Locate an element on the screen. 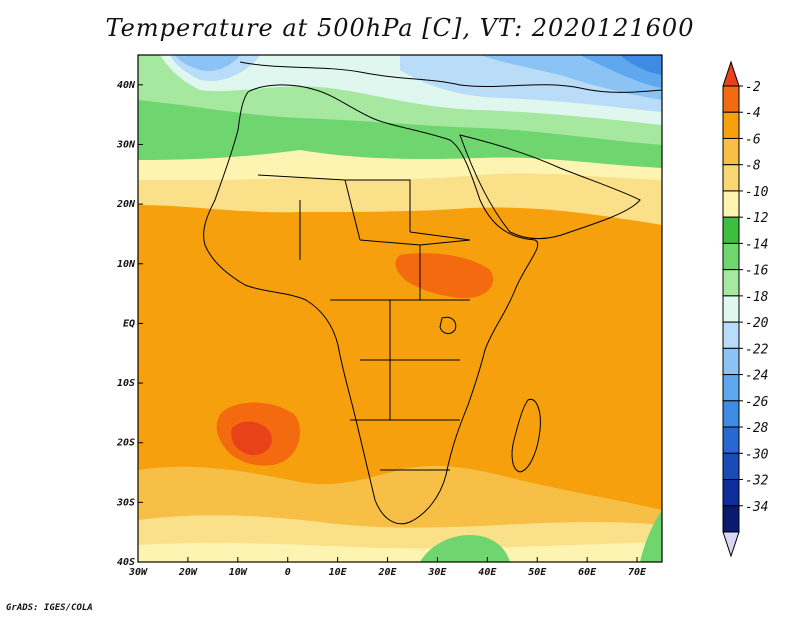 This screenshot has width=800, height=618. x-tick-label: 20E is located at coordinates (387, 572).